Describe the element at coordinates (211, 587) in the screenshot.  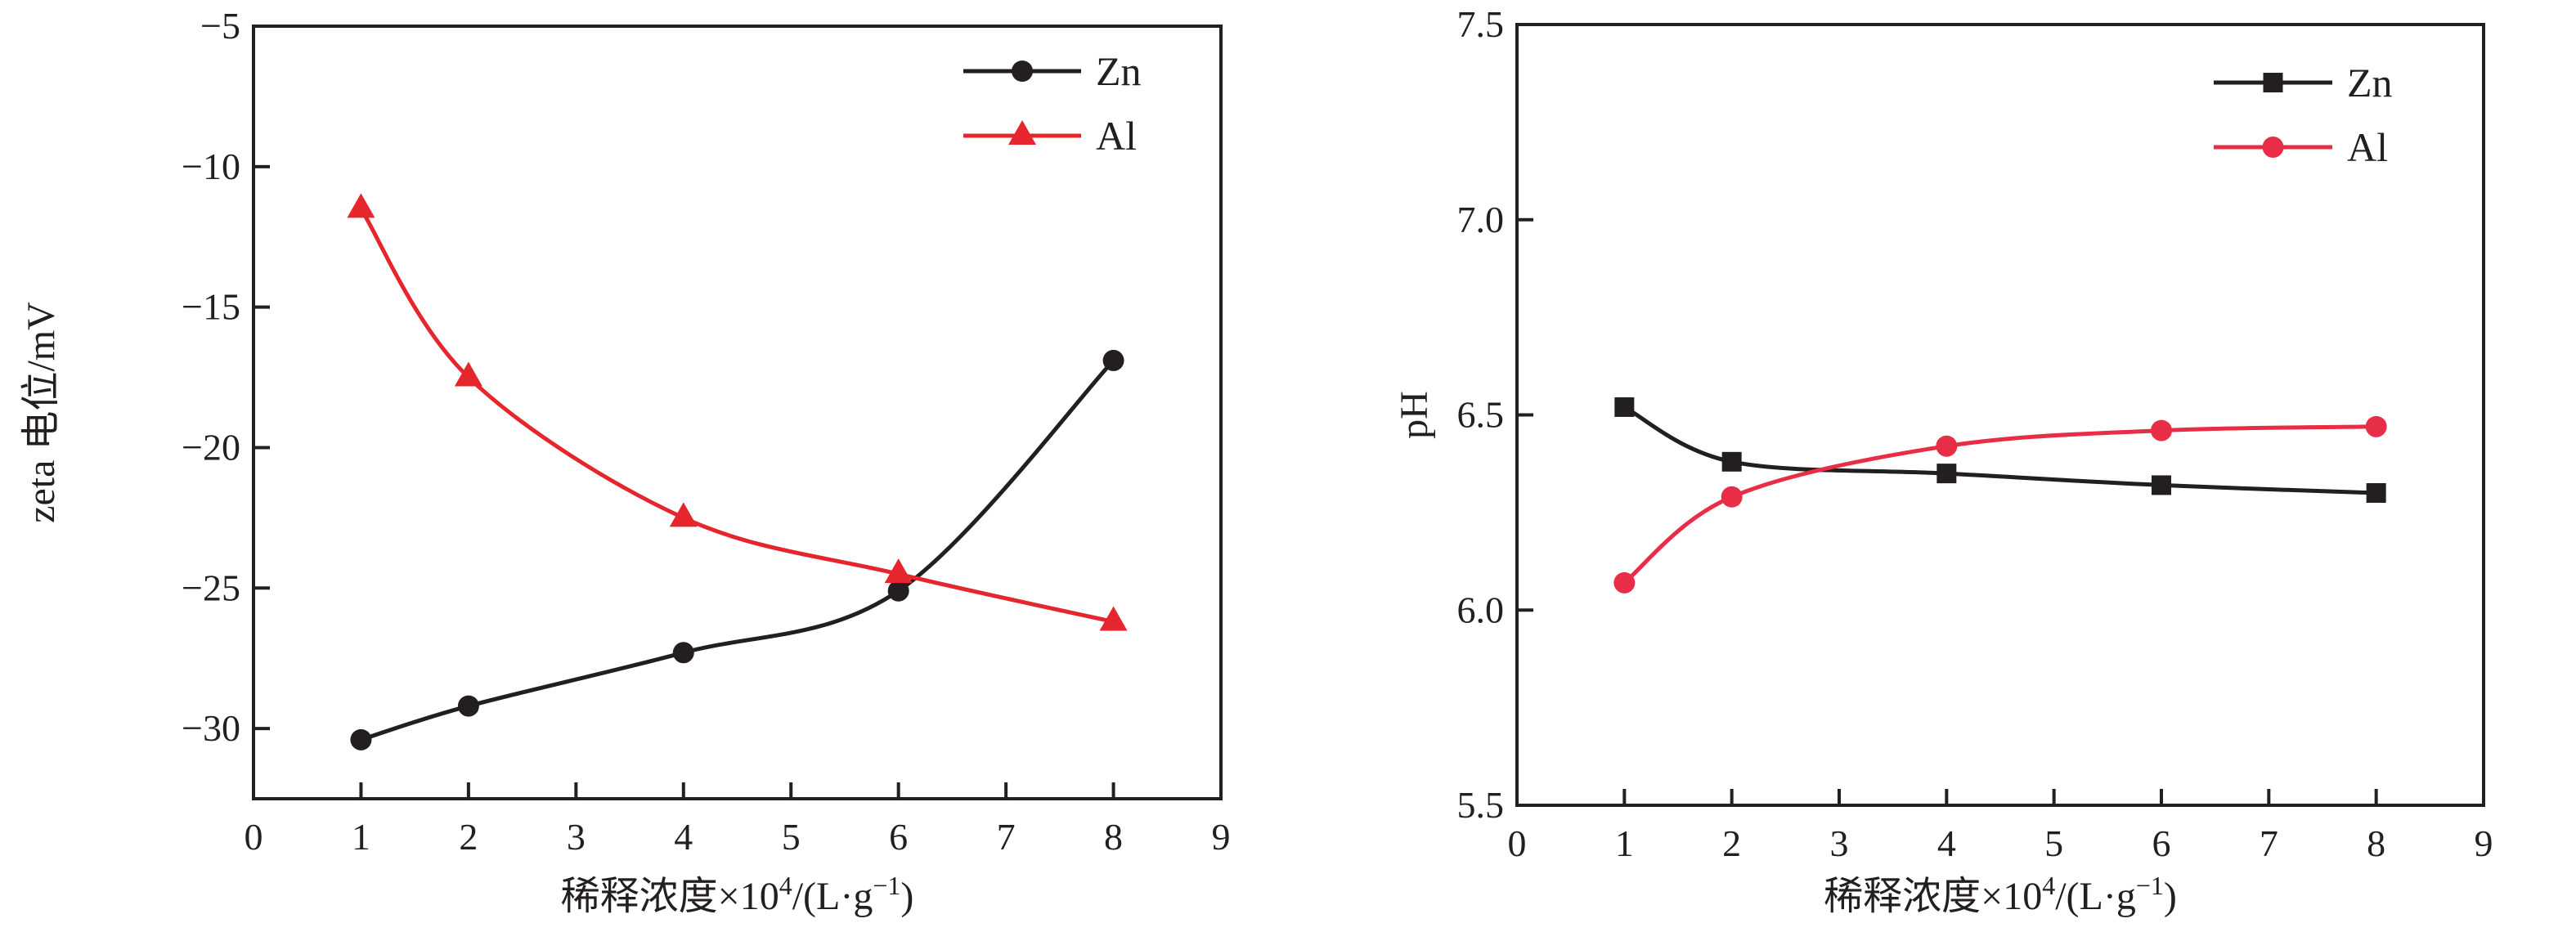
I see `y-axis-tick-label: −25` at that location.